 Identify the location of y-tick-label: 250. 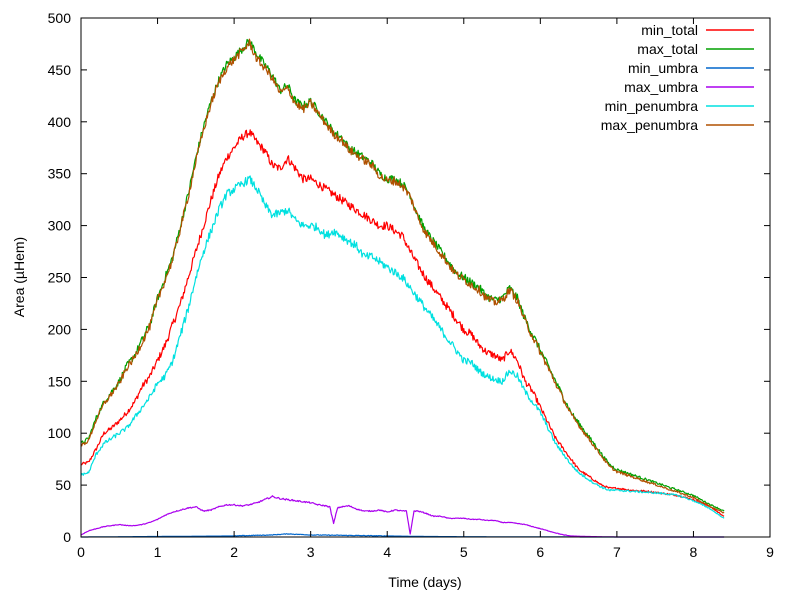
(60, 278).